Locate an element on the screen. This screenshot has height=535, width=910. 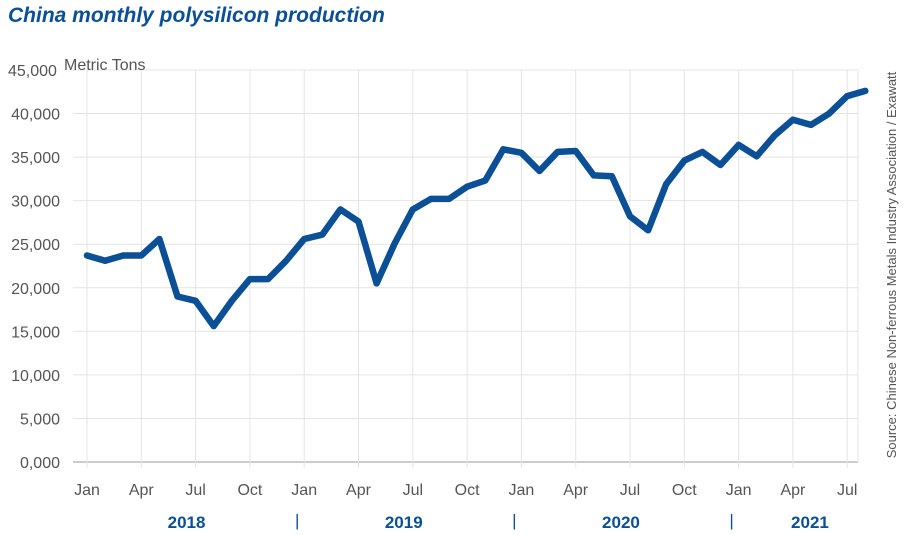
year-label: 2019 is located at coordinates (404, 522).